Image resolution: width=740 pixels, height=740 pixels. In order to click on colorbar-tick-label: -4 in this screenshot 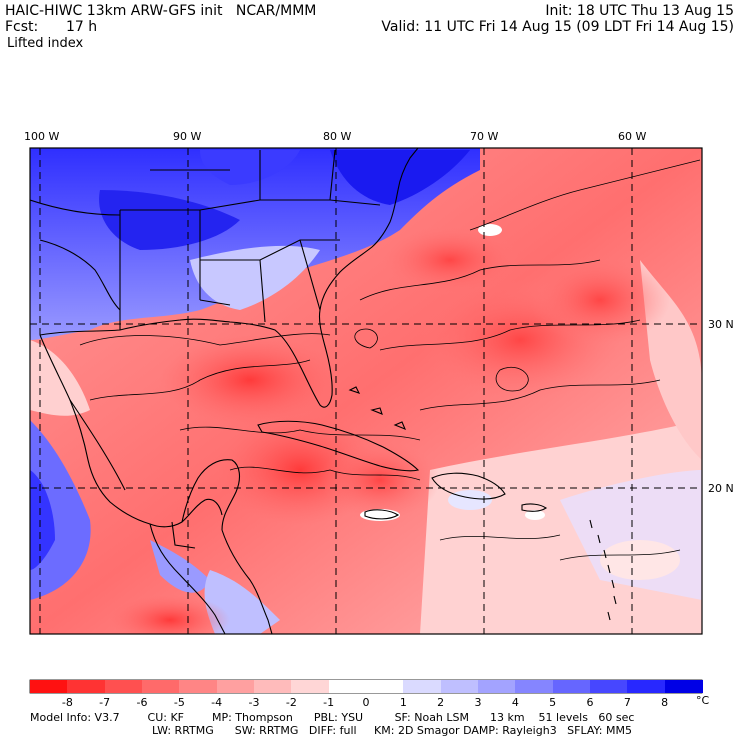, I will do `click(217, 702)`.